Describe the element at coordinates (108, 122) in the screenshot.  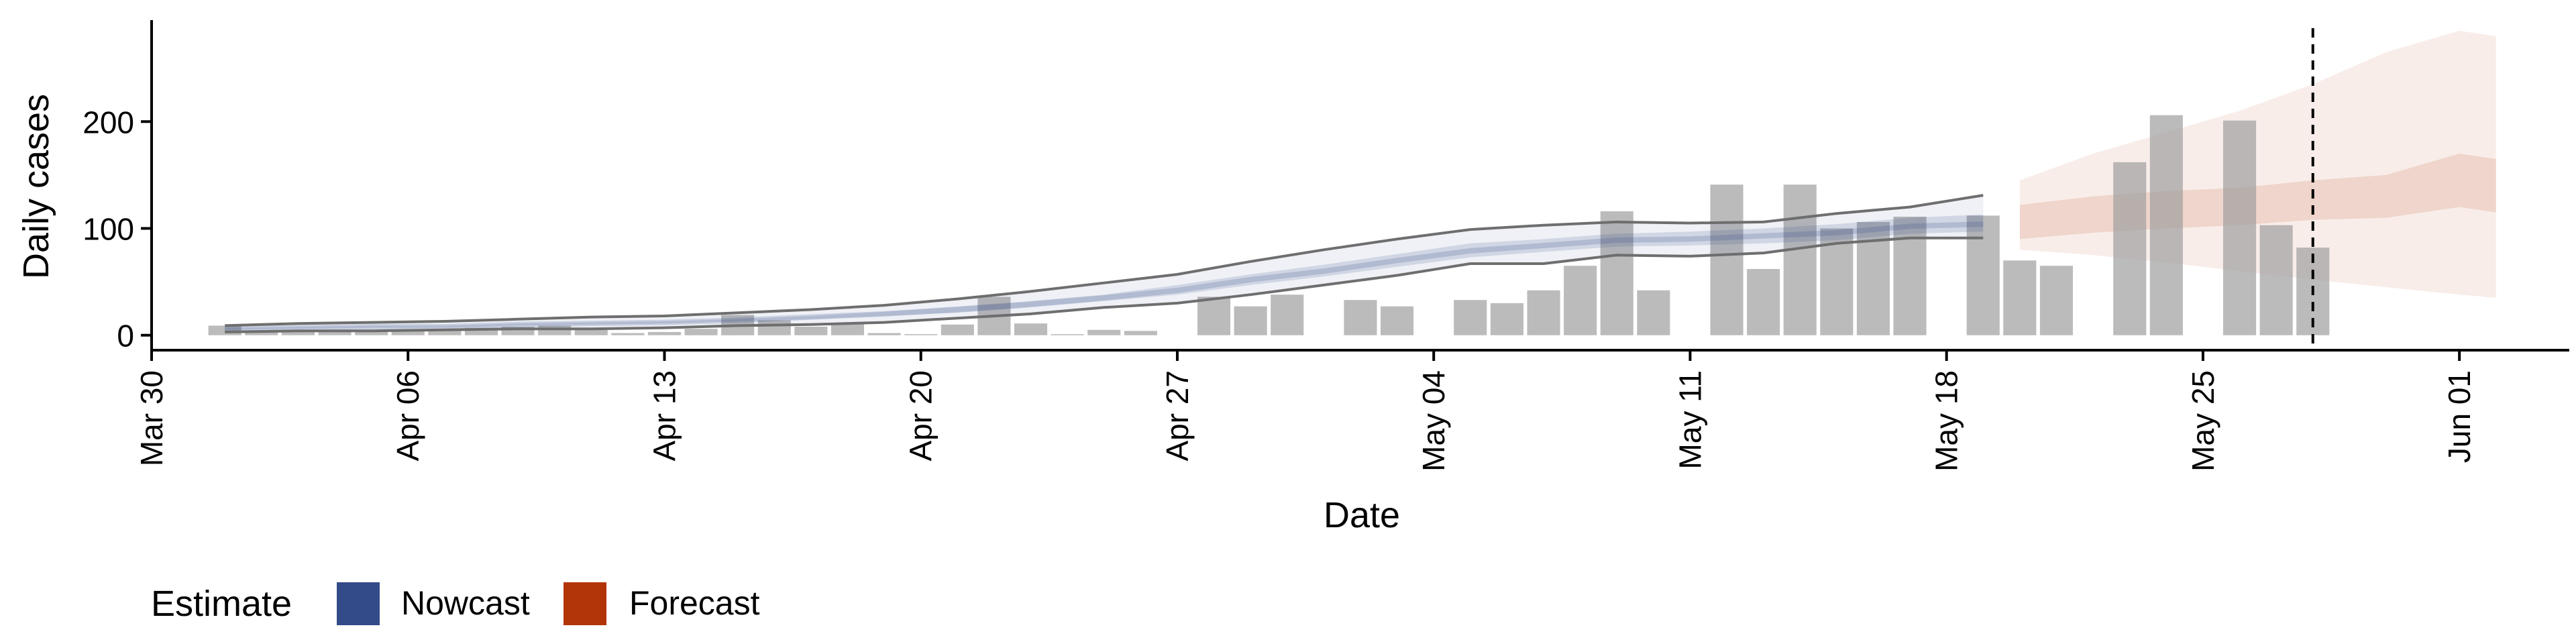
I see `y-tick-label: 200` at that location.